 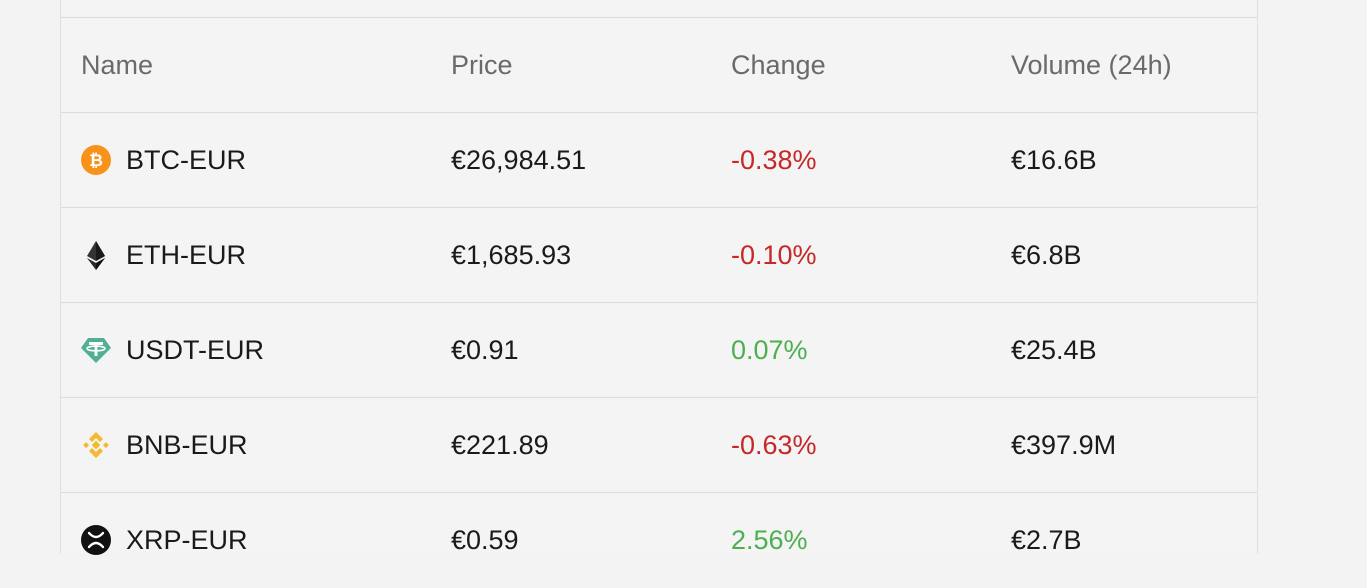 I want to click on volume-value: €2.7B, so click(x=1046, y=540).